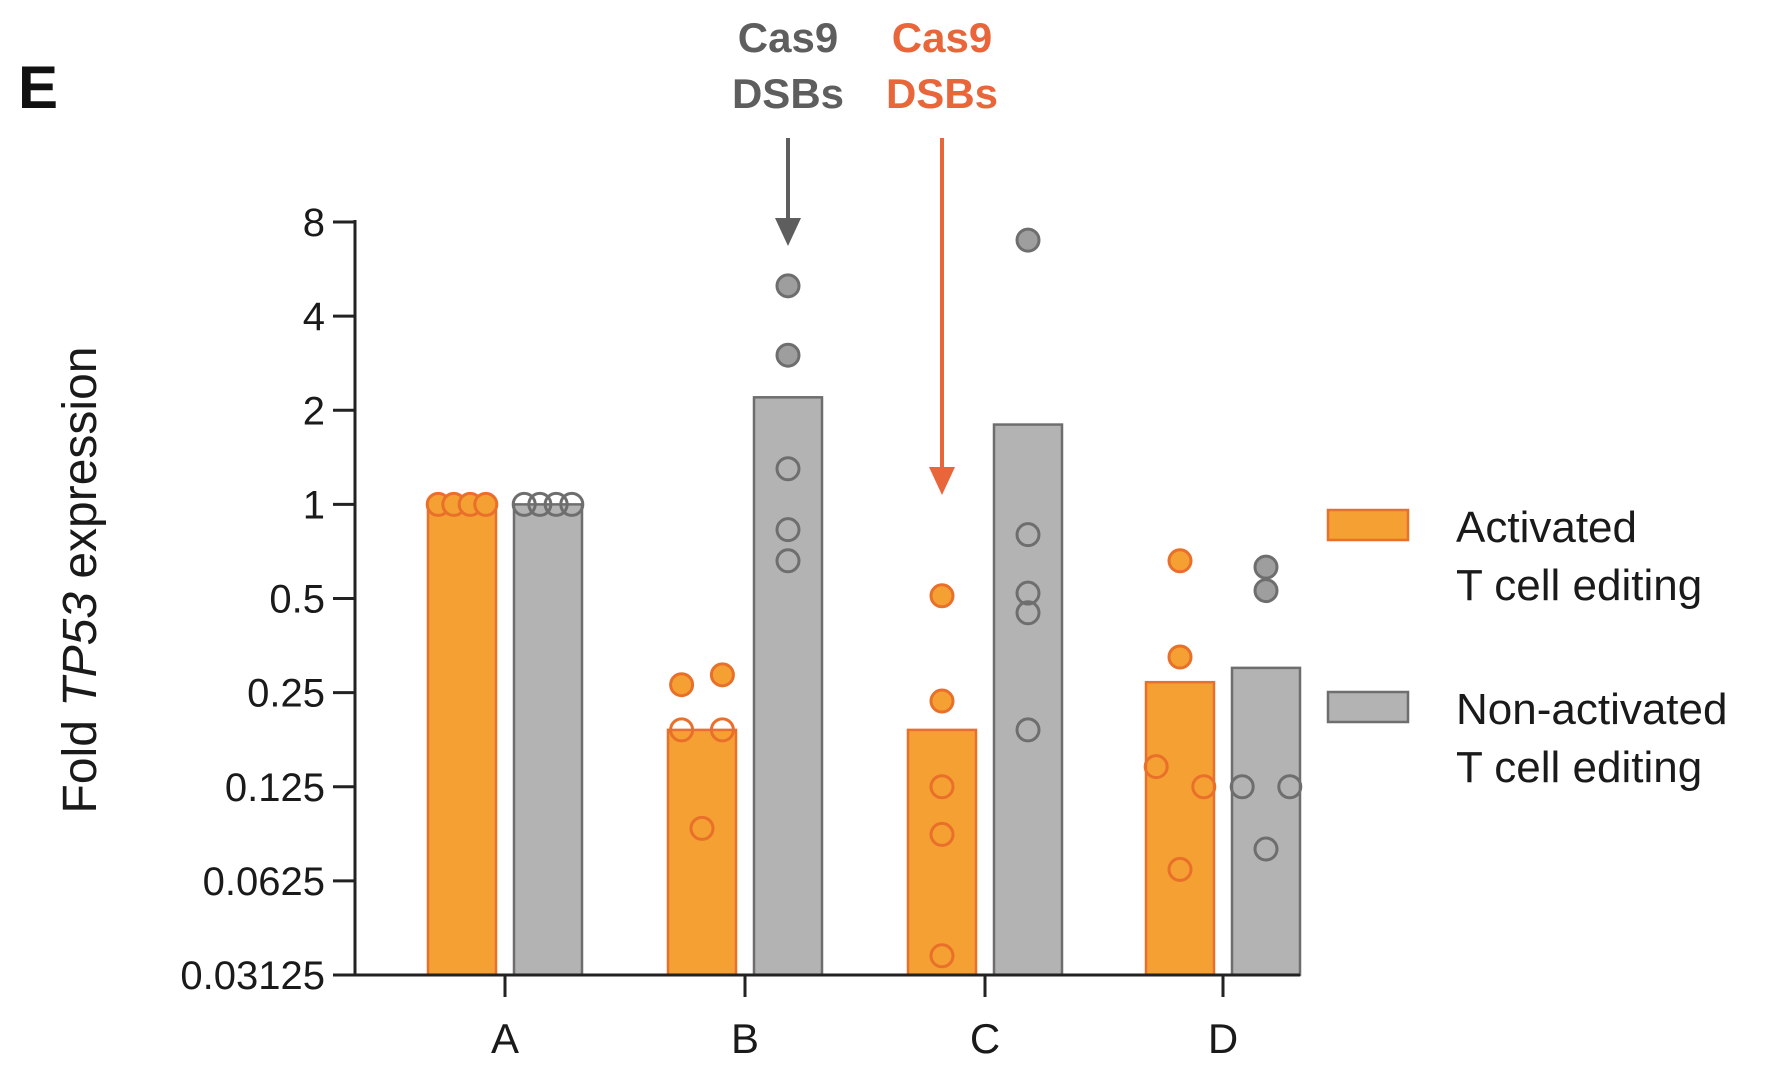 The width and height of the screenshot is (1778, 1082). What do you see at coordinates (745, 1038) in the screenshot?
I see `x-tick-label-B: B` at bounding box center [745, 1038].